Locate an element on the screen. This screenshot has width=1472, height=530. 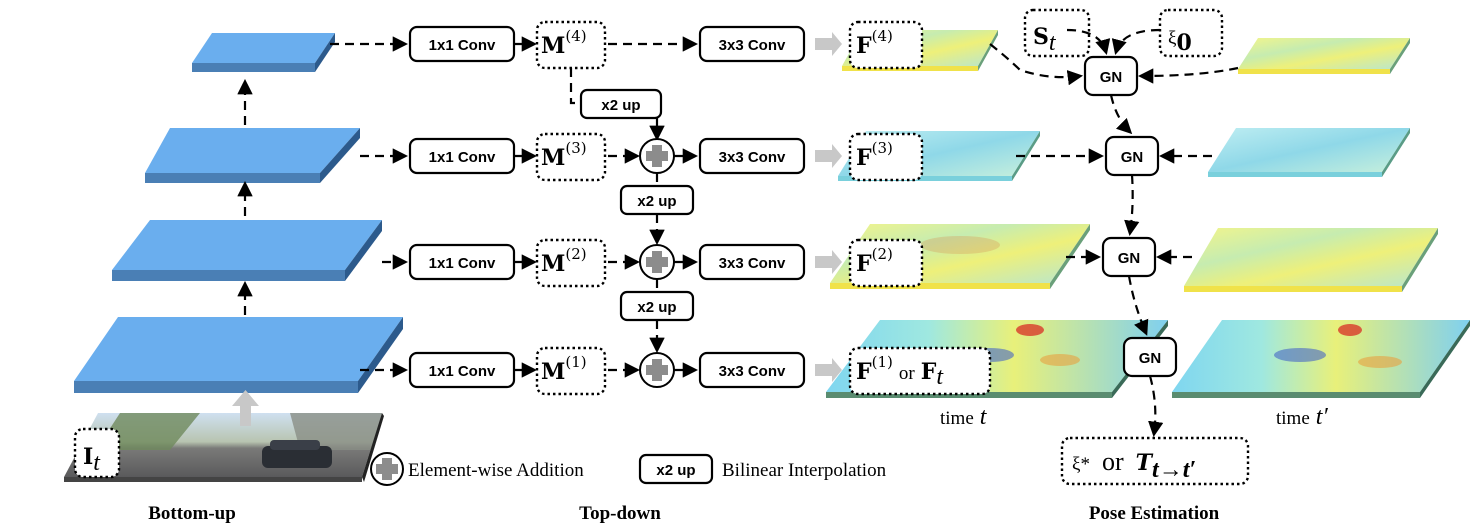
svg-text: M(1) is located at coordinates (564, 369).